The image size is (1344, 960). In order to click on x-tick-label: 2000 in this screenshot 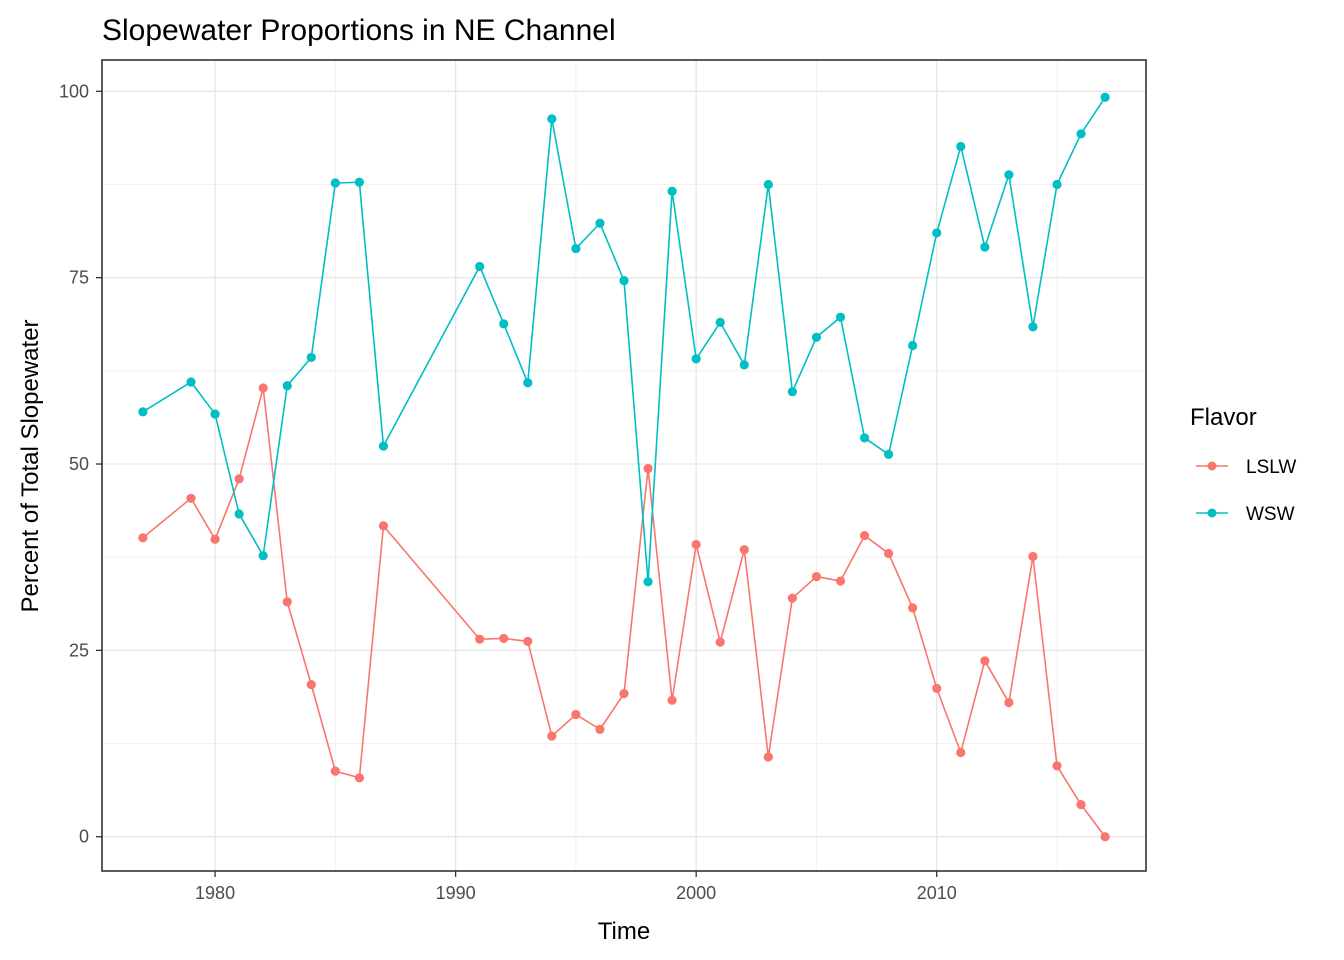, I will do `click(696, 893)`.